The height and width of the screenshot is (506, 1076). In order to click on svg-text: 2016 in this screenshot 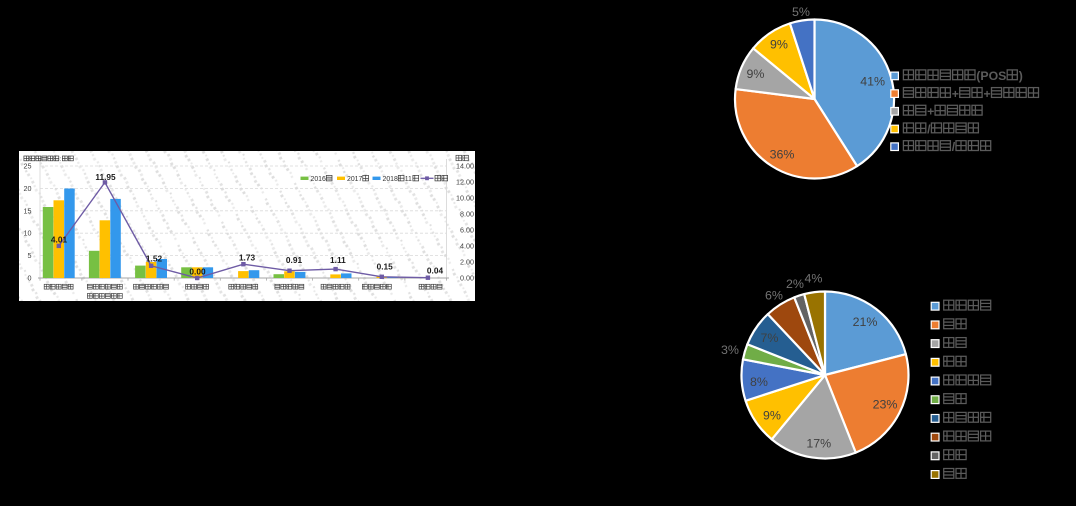, I will do `click(318, 179)`.